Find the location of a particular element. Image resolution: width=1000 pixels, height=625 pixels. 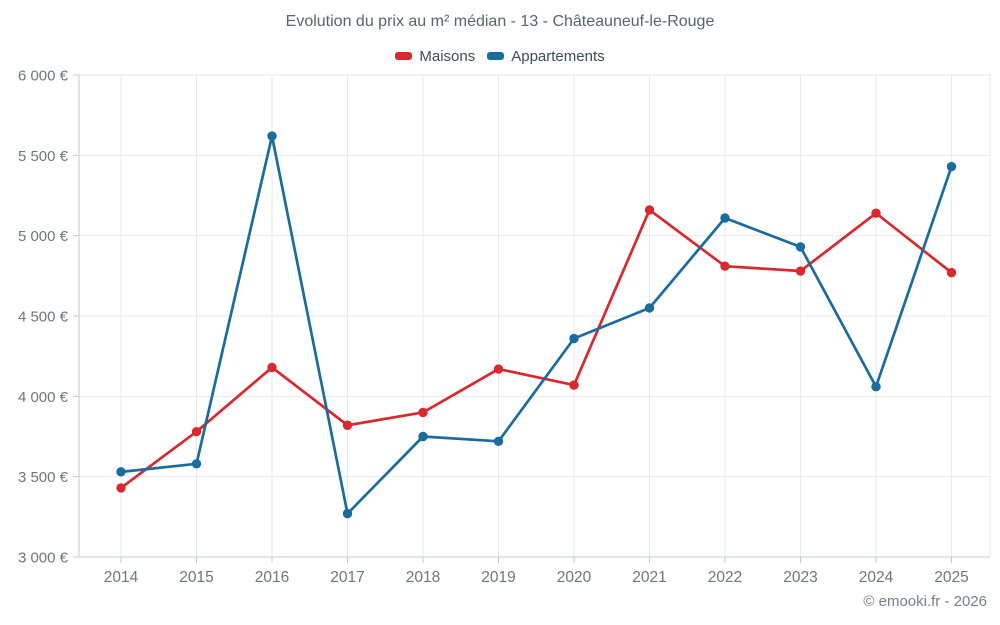

appartements-point-2025 is located at coordinates (951, 166).